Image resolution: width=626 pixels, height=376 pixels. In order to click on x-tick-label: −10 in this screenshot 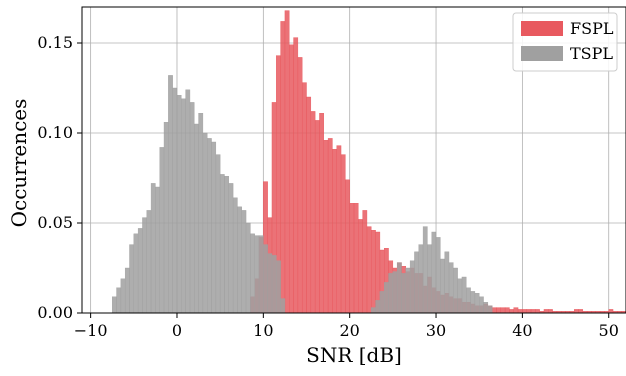, I will do `click(91, 330)`.